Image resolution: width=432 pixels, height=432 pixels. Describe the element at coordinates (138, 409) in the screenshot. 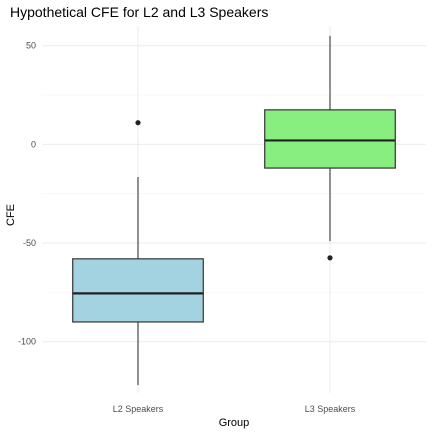

I see `x-tick-label: L2 Speakers` at that location.